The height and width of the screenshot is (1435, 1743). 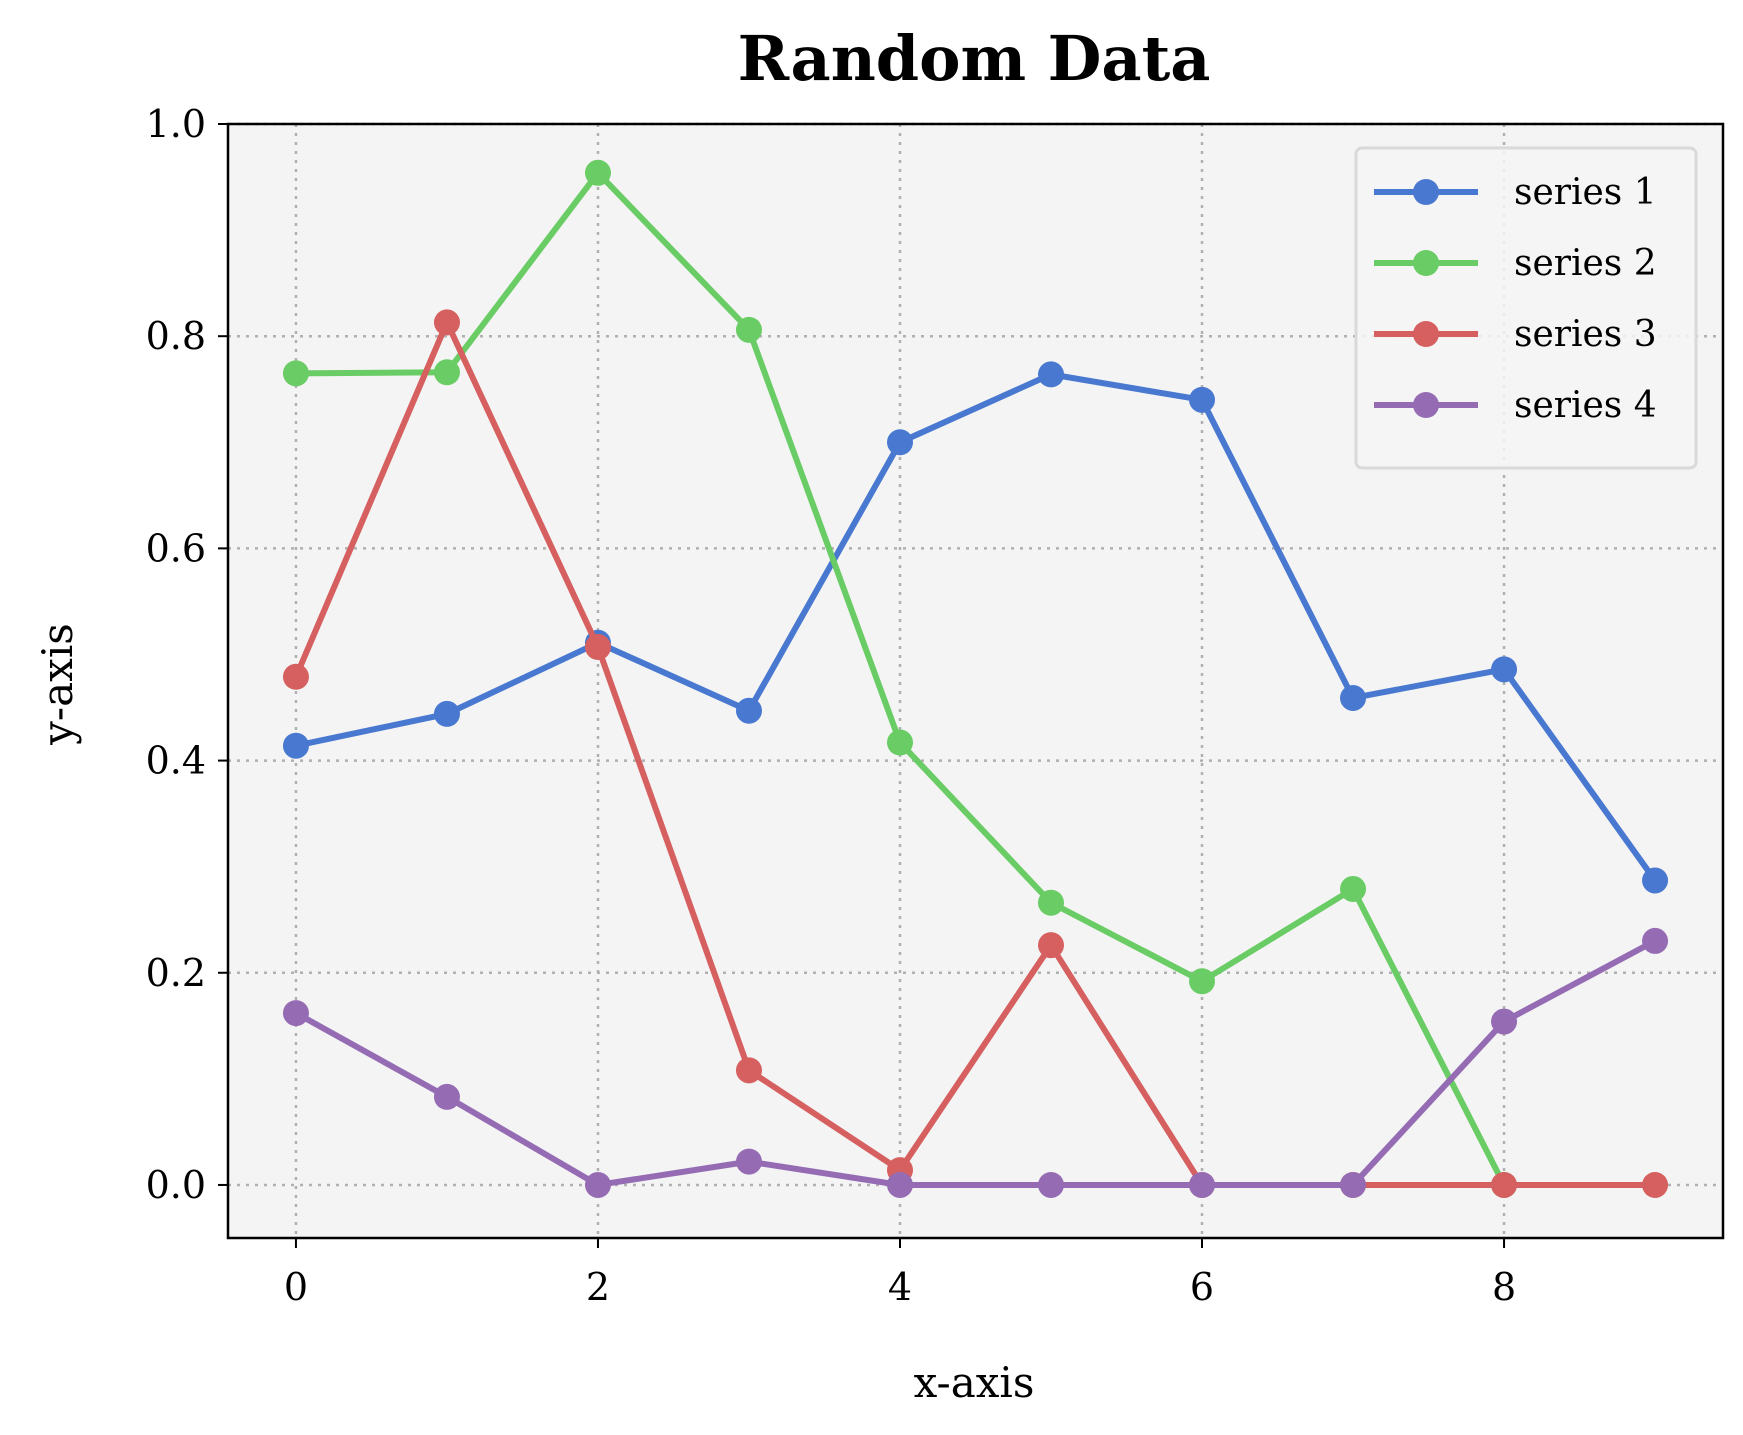 What do you see at coordinates (1585, 263) in the screenshot?
I see `legend-label: series 2` at bounding box center [1585, 263].